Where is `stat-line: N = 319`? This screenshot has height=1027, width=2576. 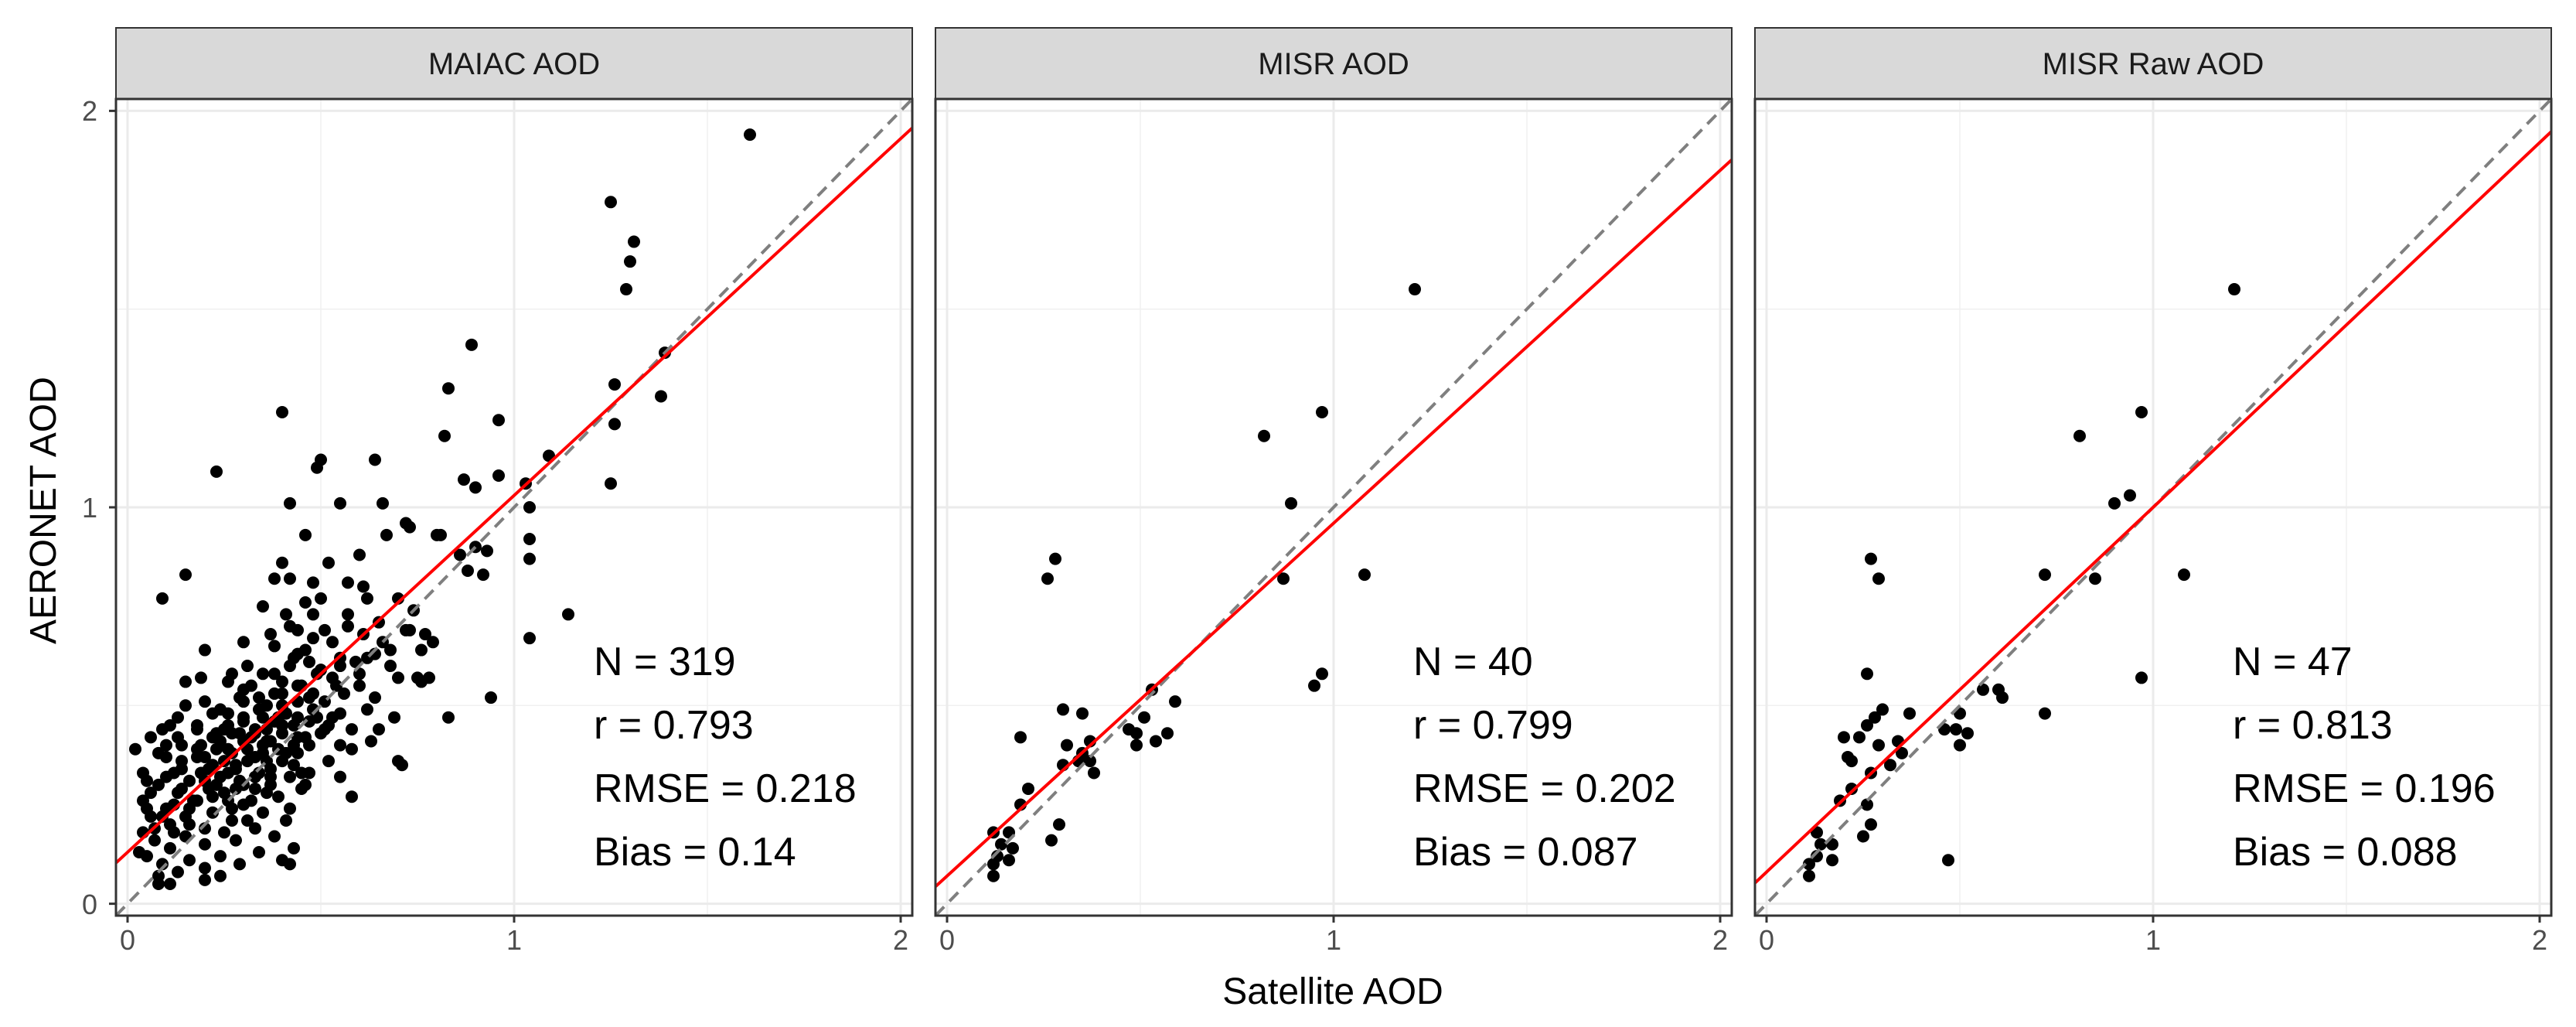 stat-line: N = 319 is located at coordinates (665, 662).